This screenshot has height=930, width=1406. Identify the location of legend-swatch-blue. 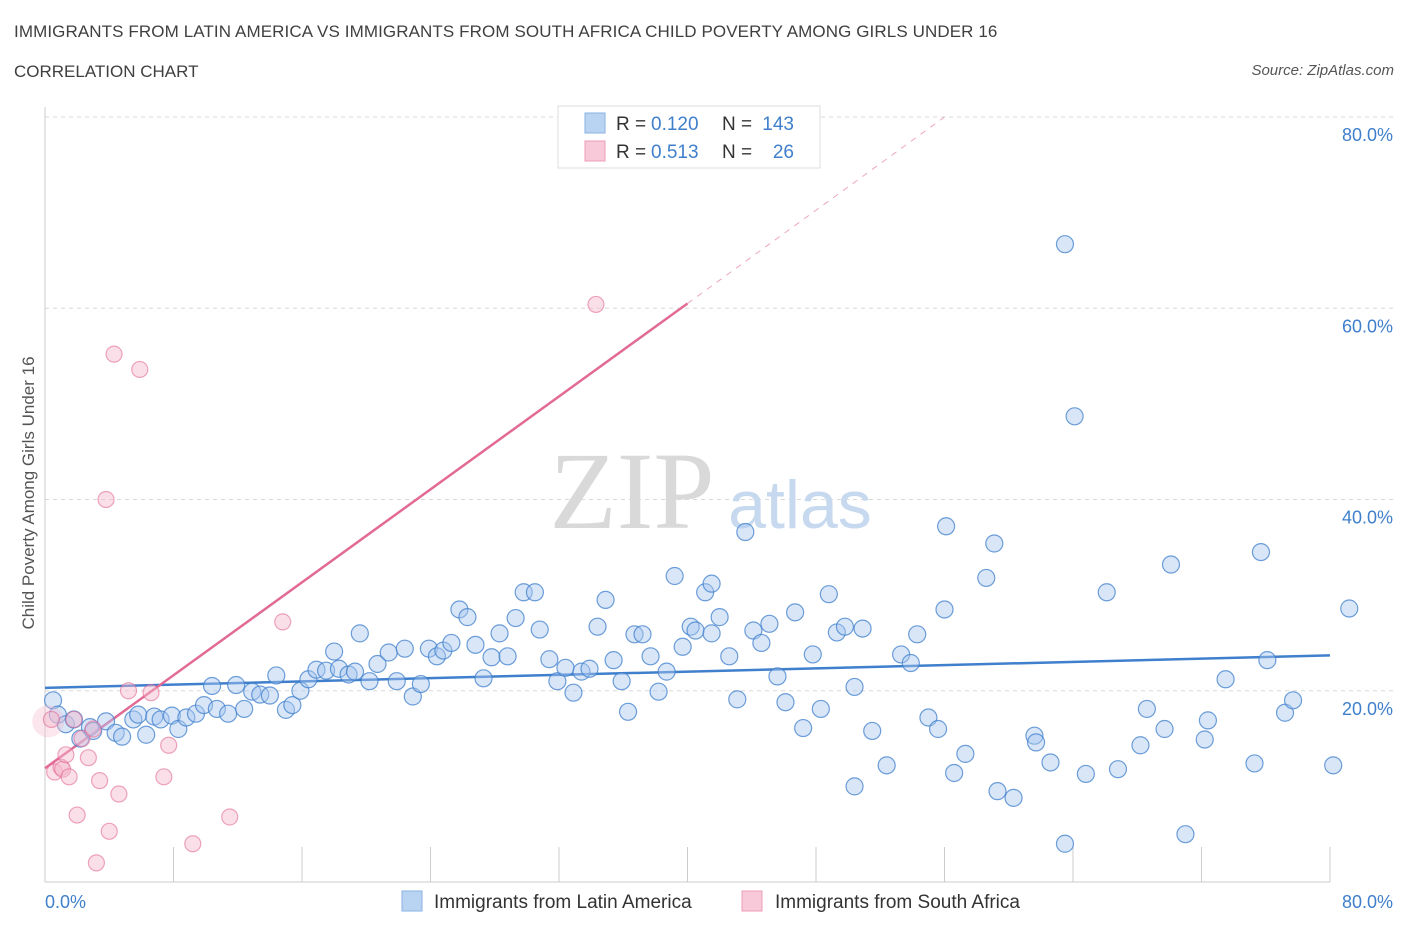
(595, 123).